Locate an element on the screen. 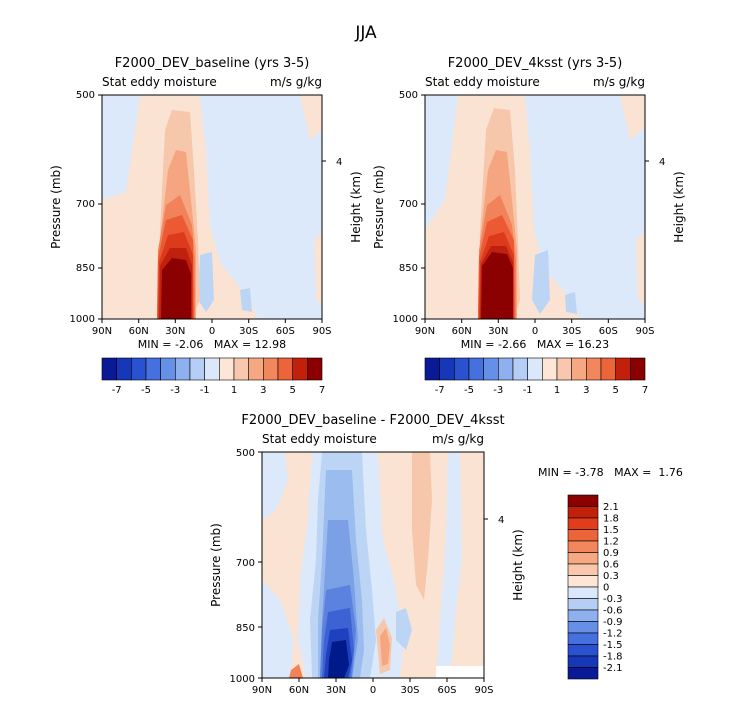  x-tick-label: 60N is located at coordinates (139, 331).